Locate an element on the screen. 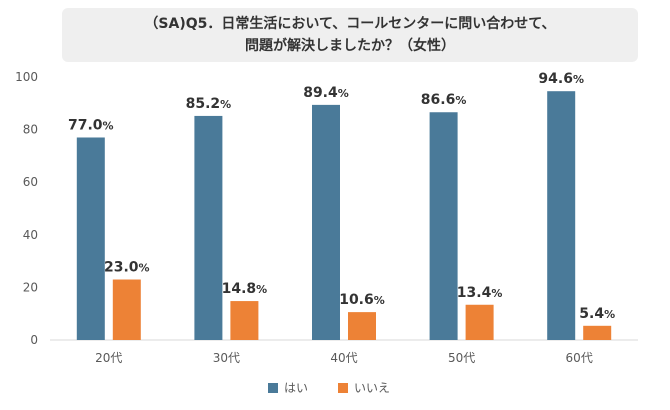 This screenshot has height=410, width=670. data-label: 89.4% is located at coordinates (326, 93).